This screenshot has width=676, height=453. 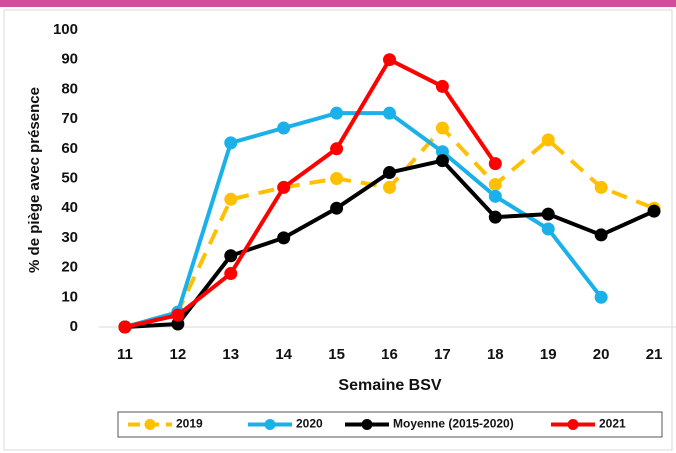 What do you see at coordinates (74, 326) in the screenshot?
I see `y-tick-label: 0` at bounding box center [74, 326].